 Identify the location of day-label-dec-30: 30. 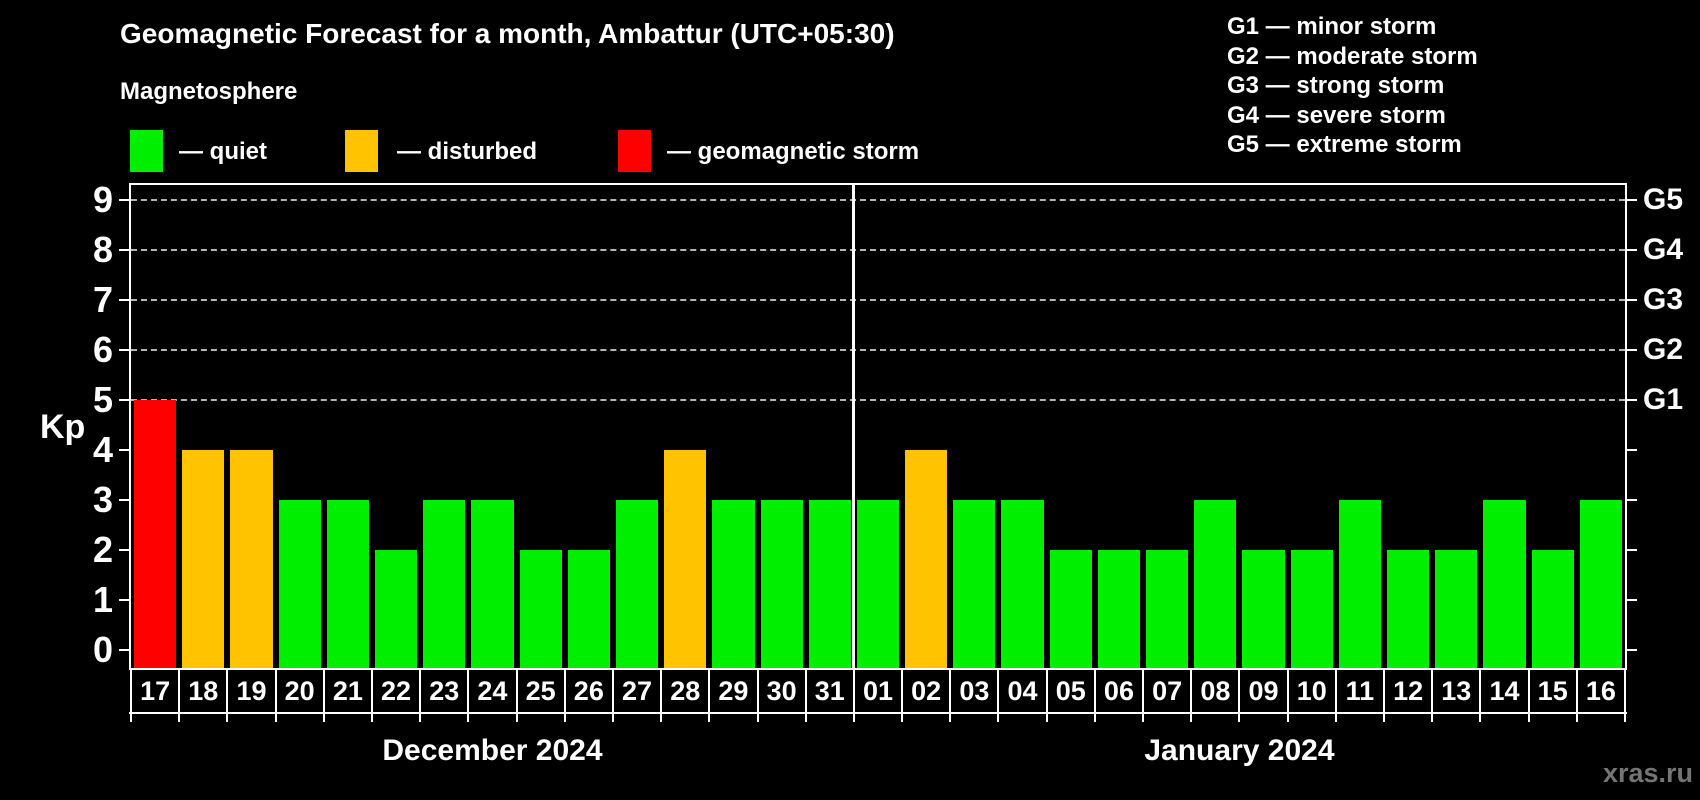
(781, 691).